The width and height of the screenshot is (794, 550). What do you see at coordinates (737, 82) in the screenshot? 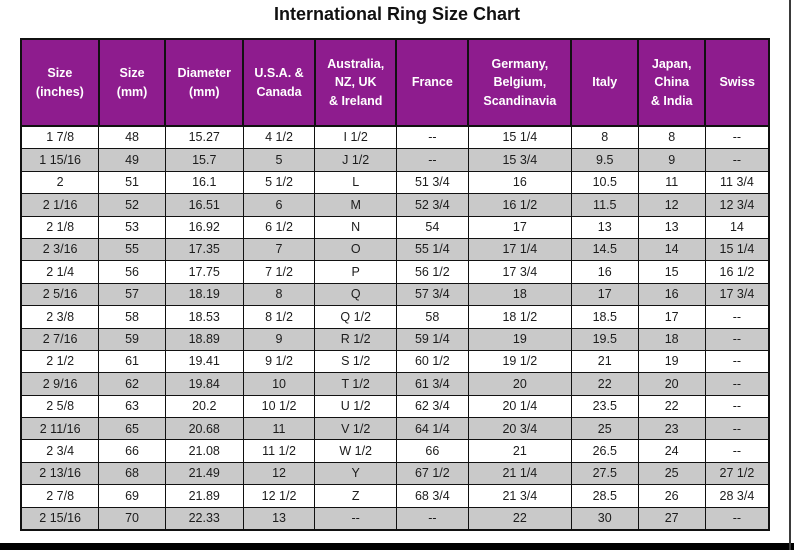
I see `column-header-9: Swiss` at bounding box center [737, 82].